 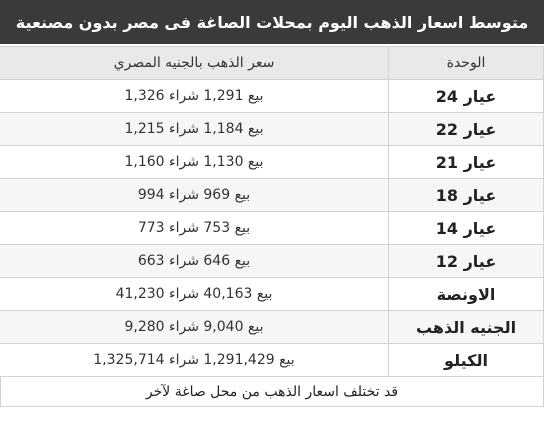 I want to click on table-row: الكيلو بيع 1,291,429 شراء 1,325,714, so click(x=272, y=360).